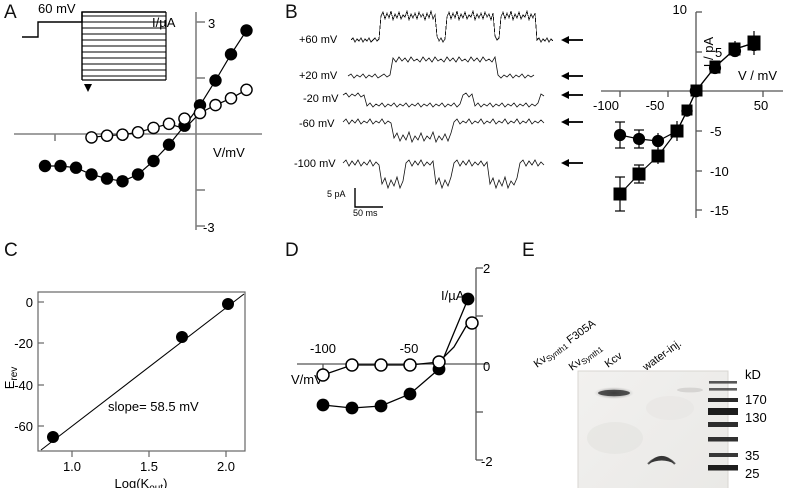 The width and height of the screenshot is (791, 488). What do you see at coordinates (757, 75) in the screenshot?
I see `panel-b-xlabel: V / mV` at bounding box center [757, 75].